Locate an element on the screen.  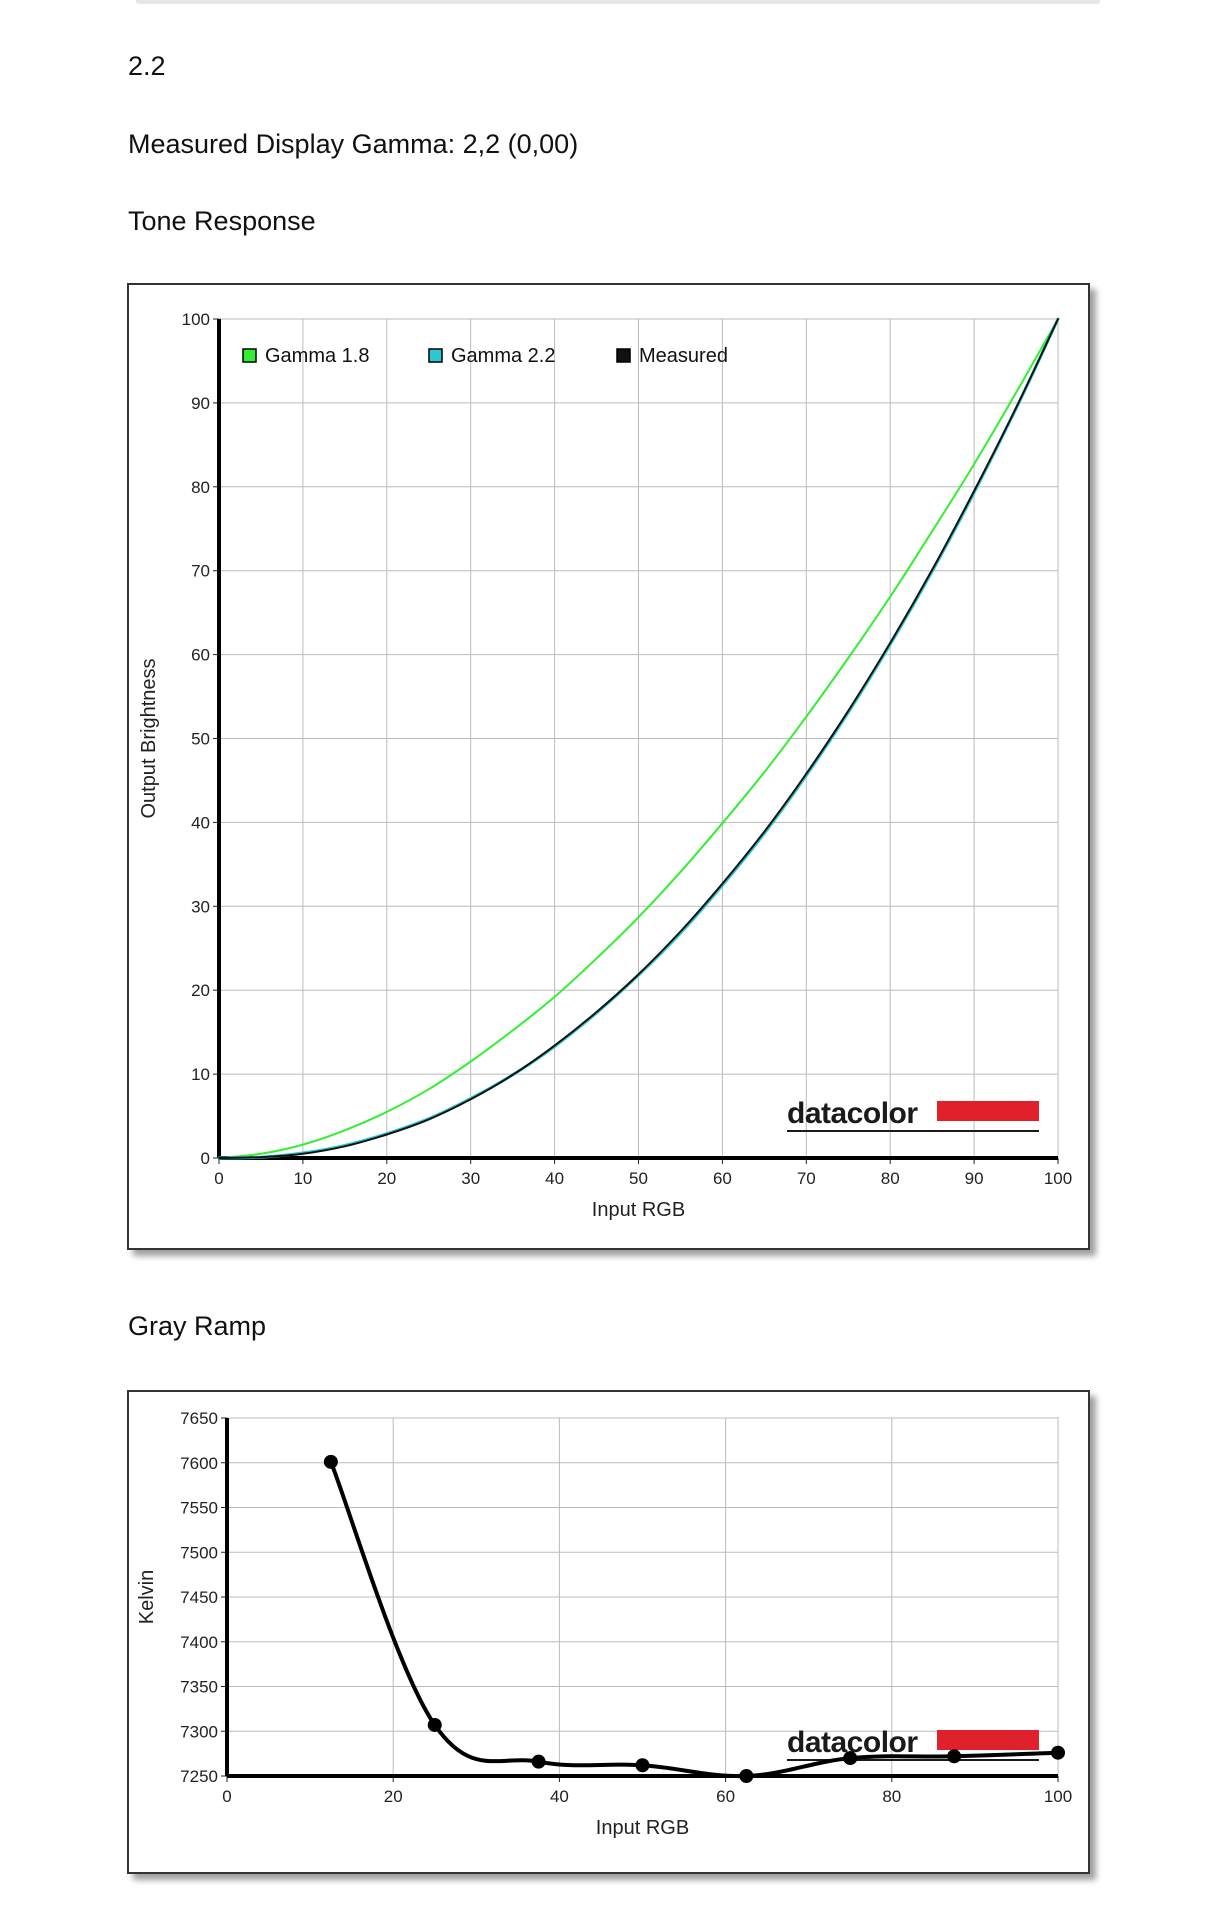
x-tick-label: 10 is located at coordinates (302, 1178).